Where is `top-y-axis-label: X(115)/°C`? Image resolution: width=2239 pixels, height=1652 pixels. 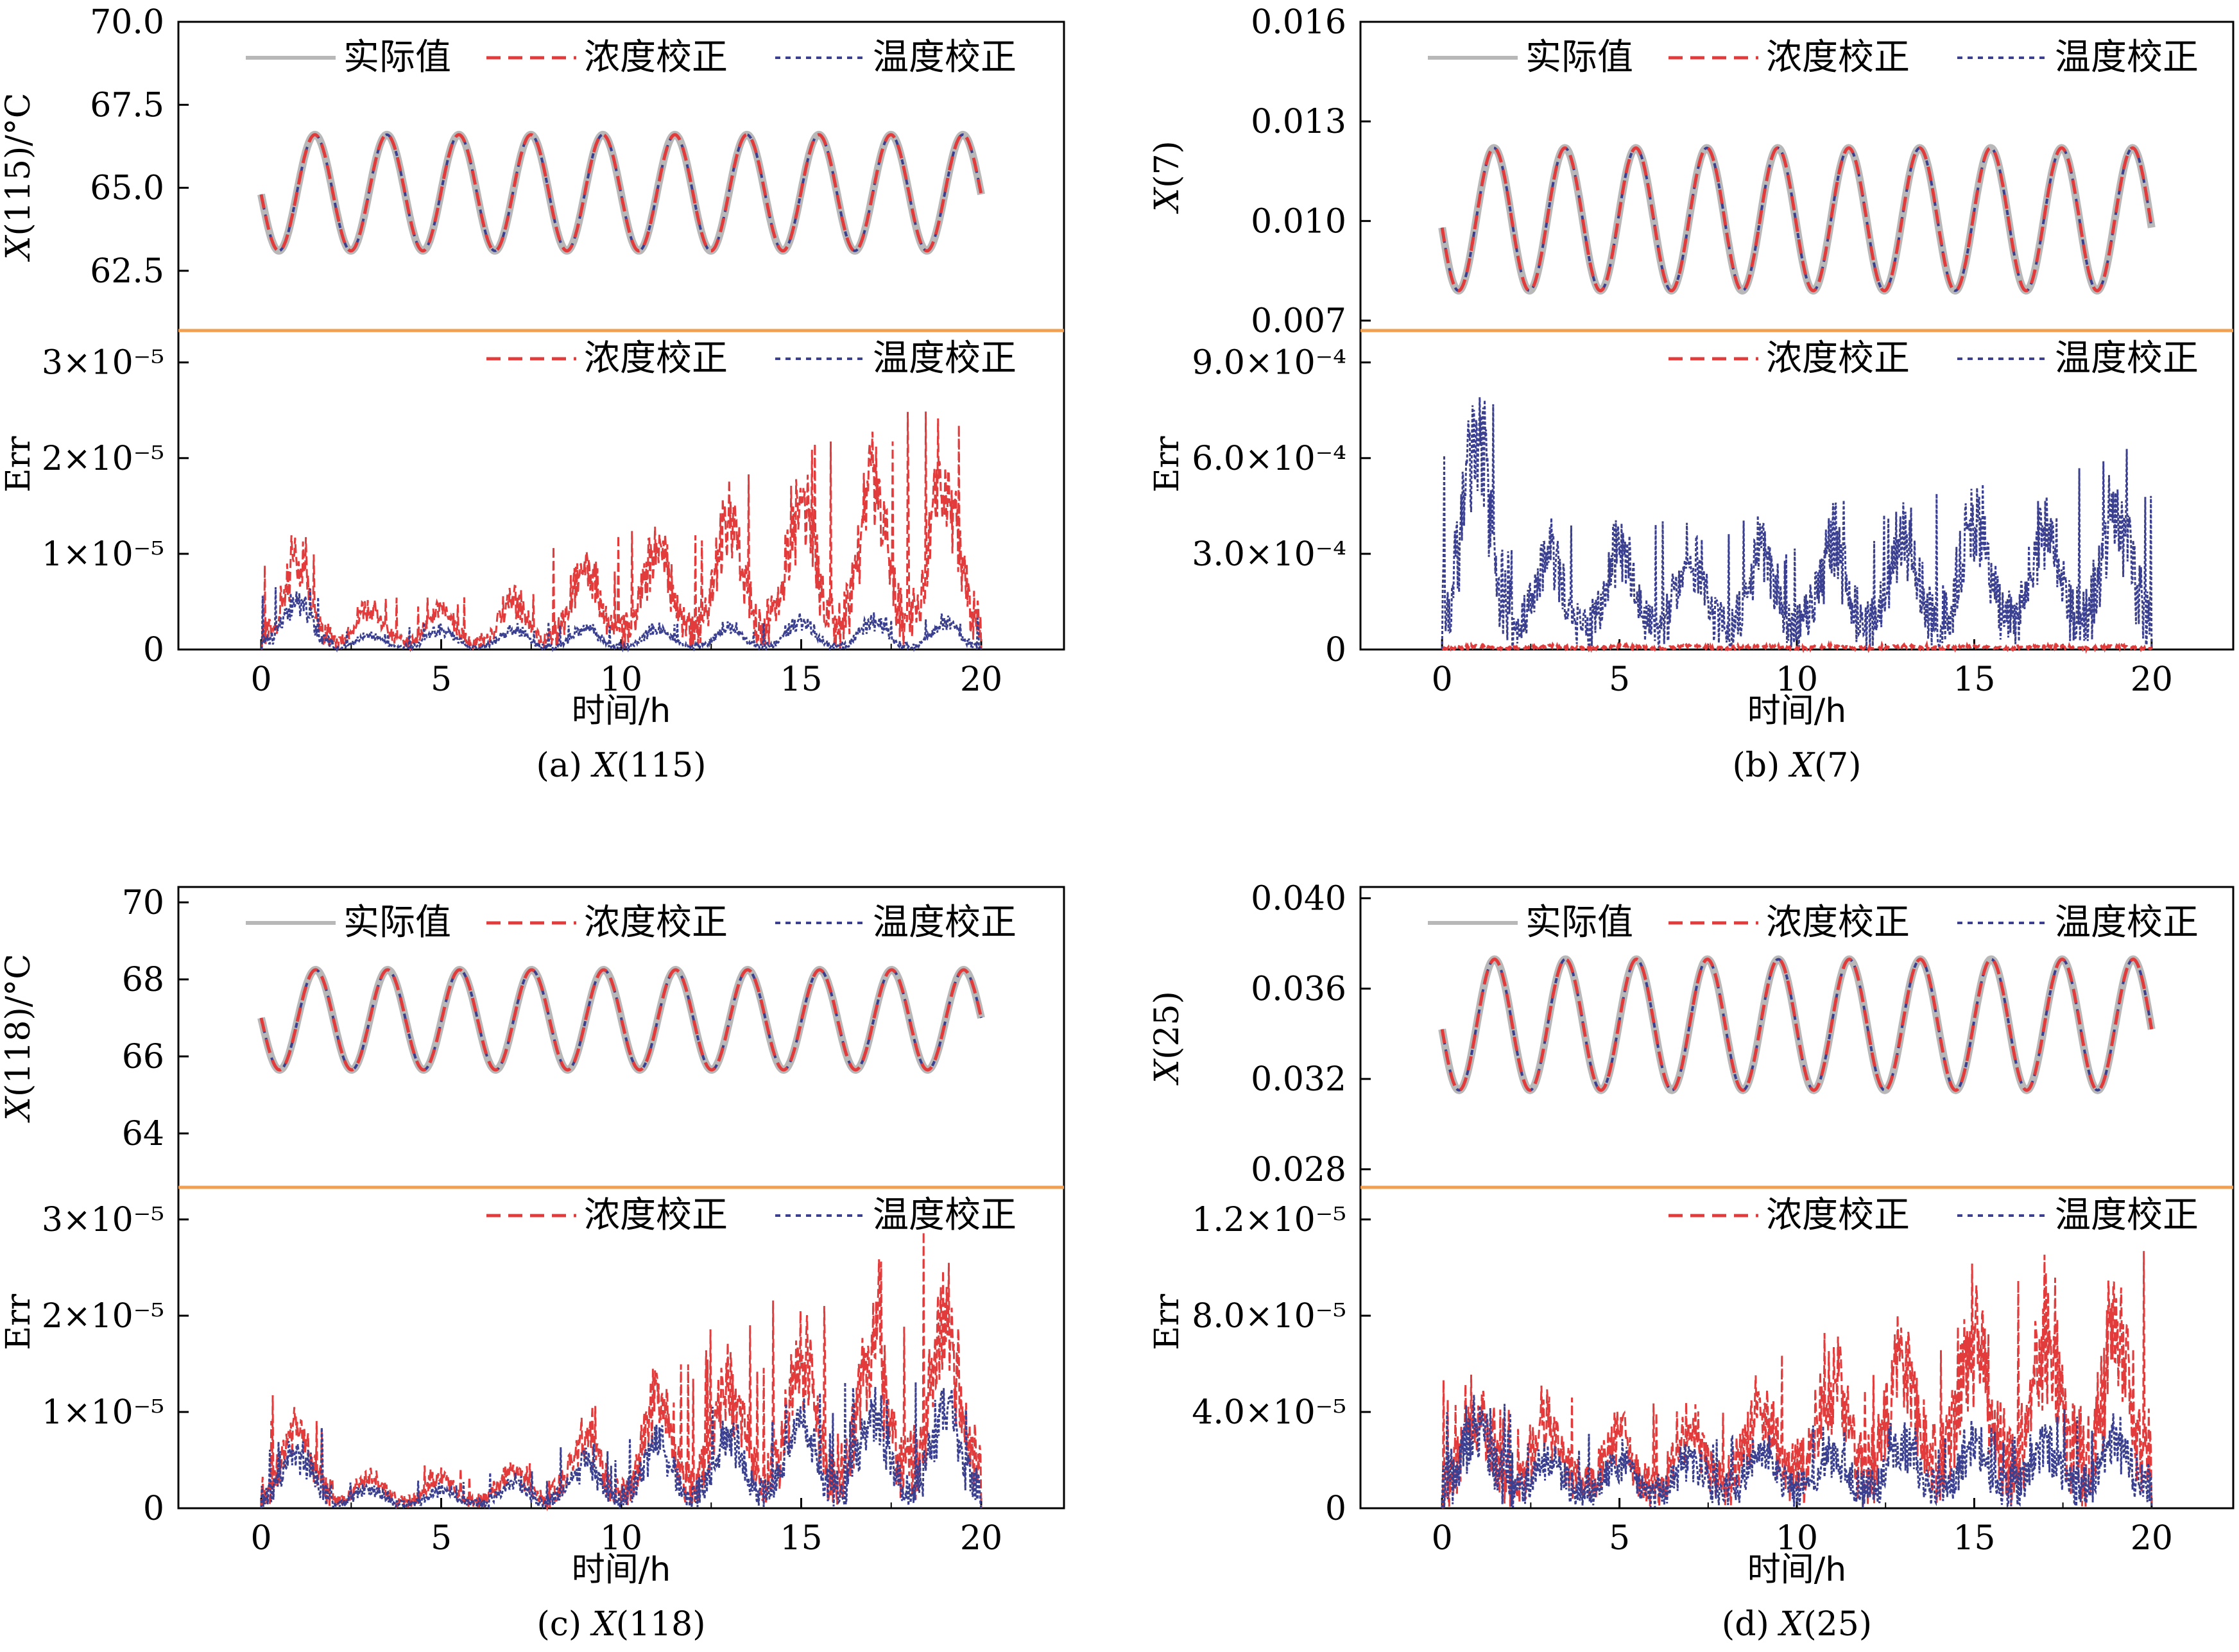 top-y-axis-label: X(115)/°C is located at coordinates (19, 177).